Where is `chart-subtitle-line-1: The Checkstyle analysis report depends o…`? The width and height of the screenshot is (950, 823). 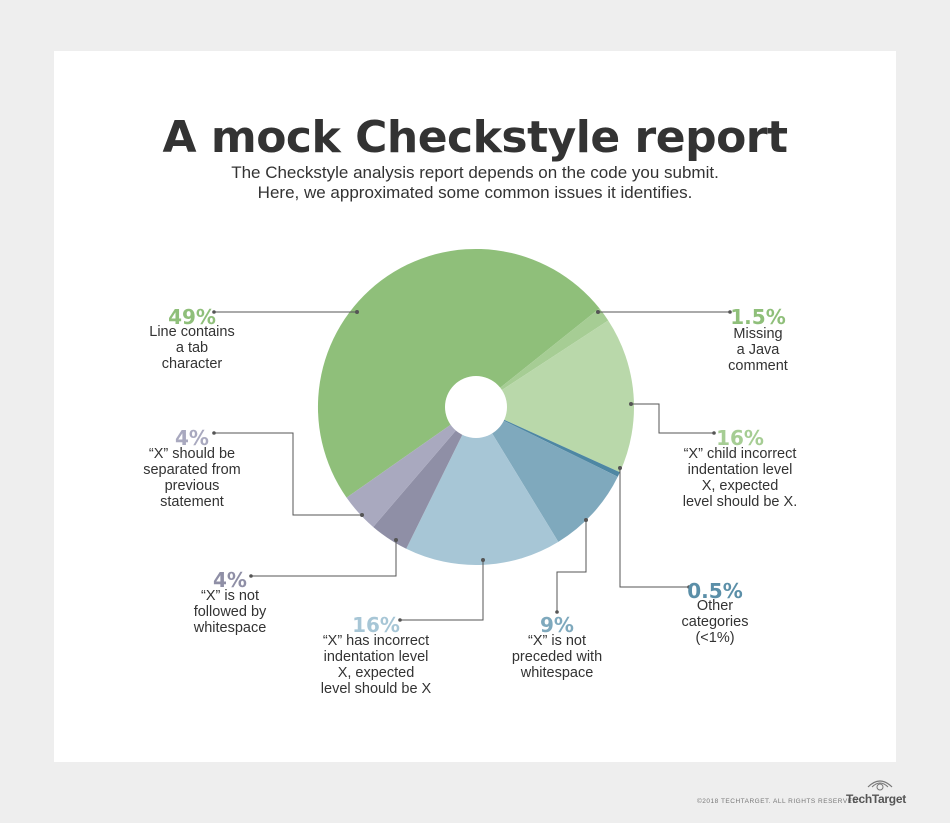 chart-subtitle-line-1: The Checkstyle analysis report depends o… is located at coordinates (475, 172).